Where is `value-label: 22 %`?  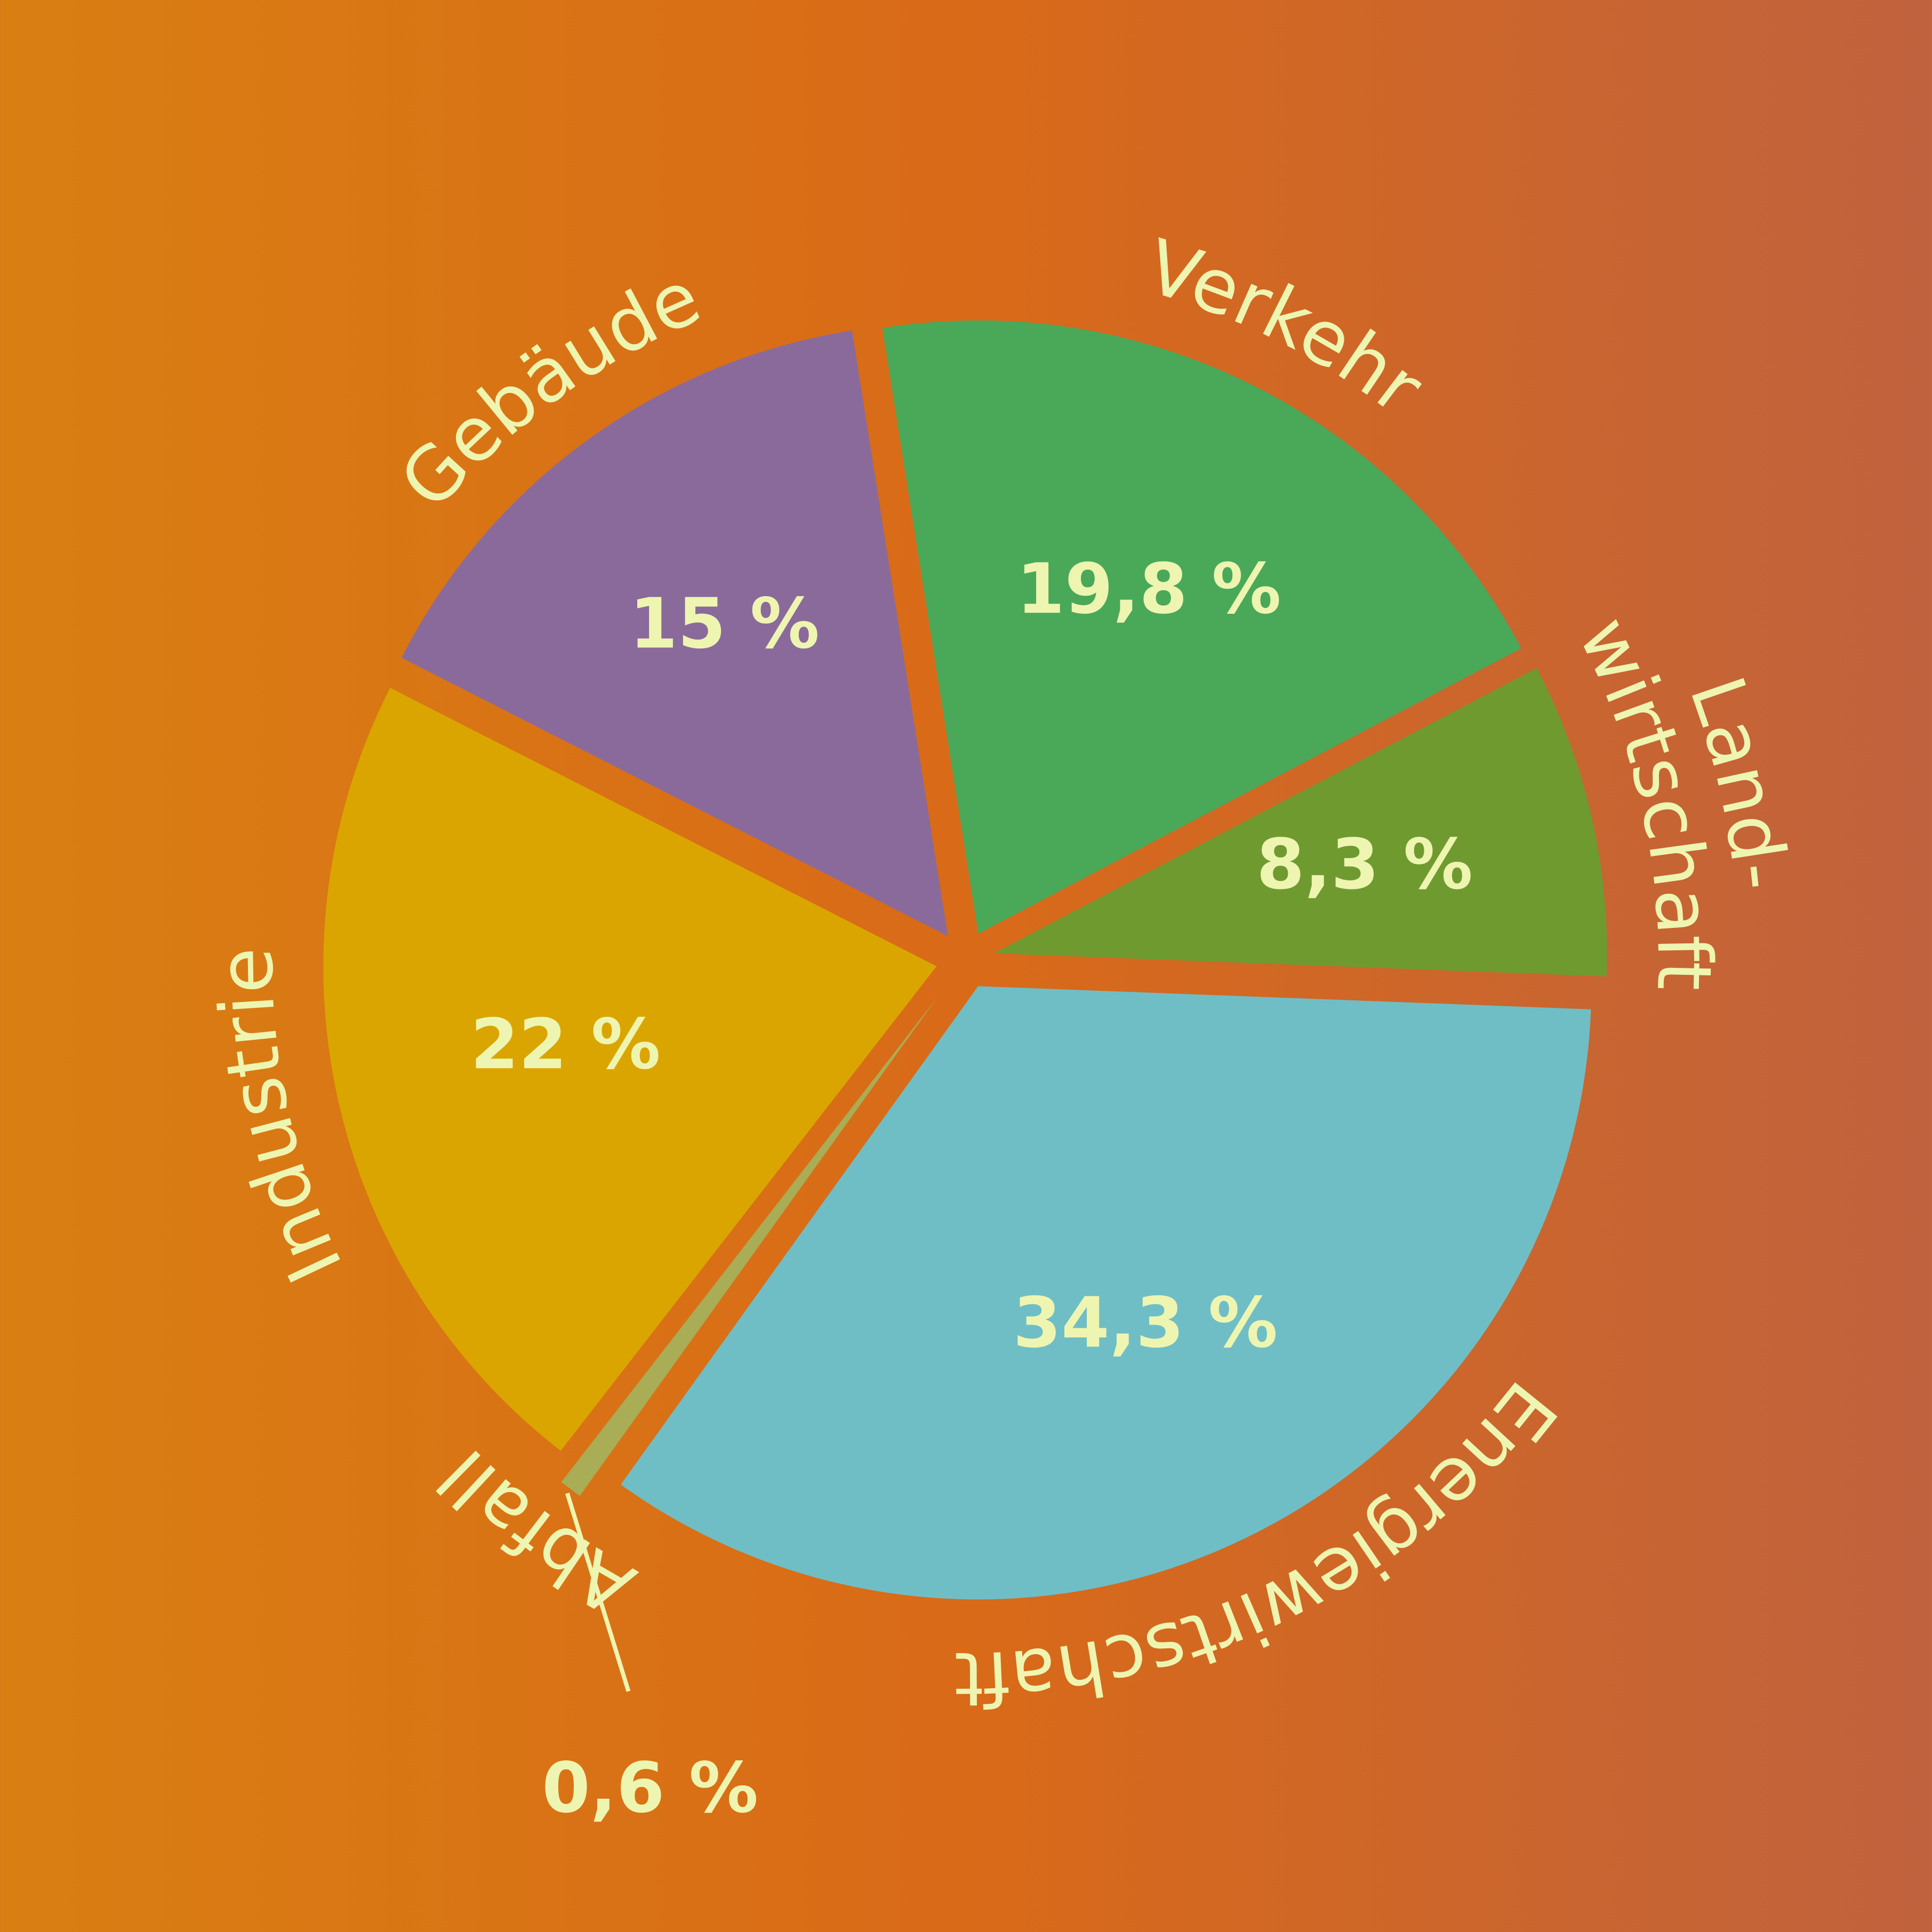 value-label: 22 % is located at coordinates (565, 1044).